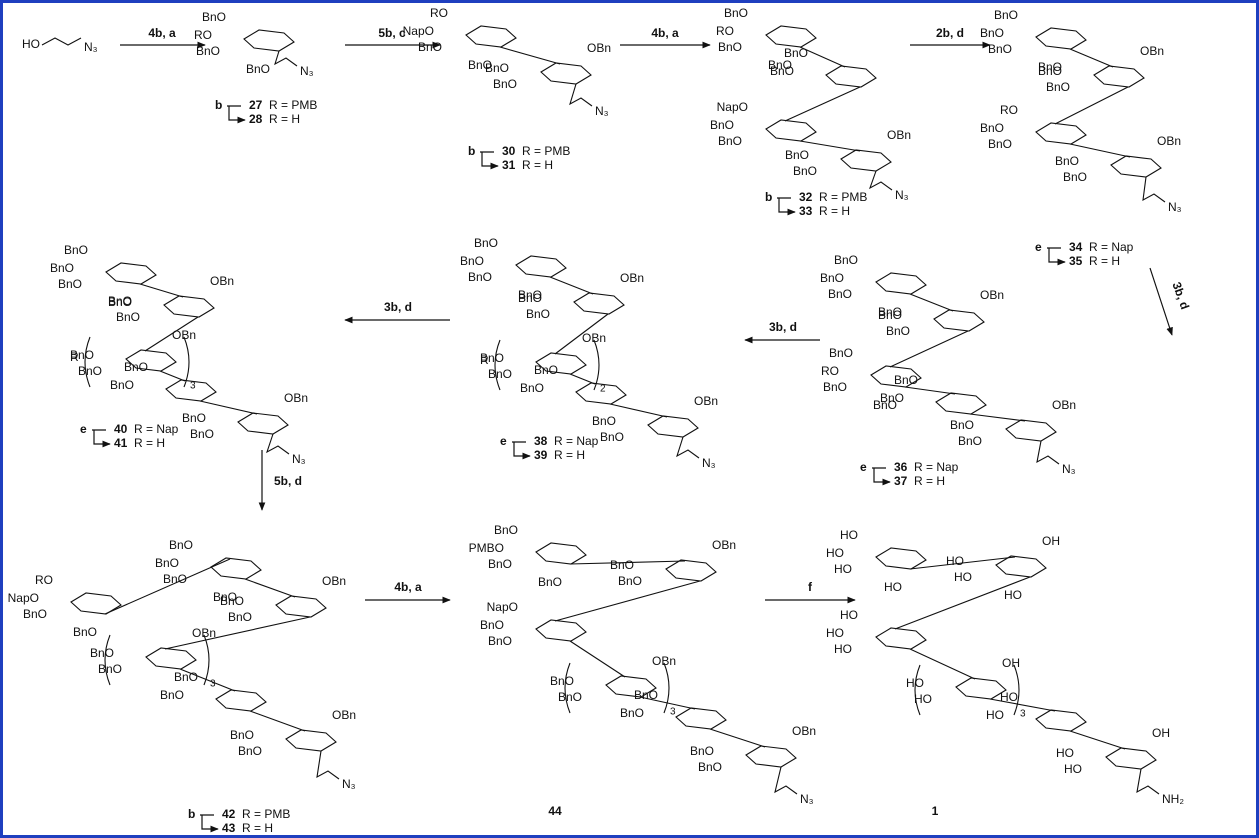 This screenshot has width=1259, height=838. Describe the element at coordinates (229, 814) in the screenshot. I see `compound-number: 42` at that location.